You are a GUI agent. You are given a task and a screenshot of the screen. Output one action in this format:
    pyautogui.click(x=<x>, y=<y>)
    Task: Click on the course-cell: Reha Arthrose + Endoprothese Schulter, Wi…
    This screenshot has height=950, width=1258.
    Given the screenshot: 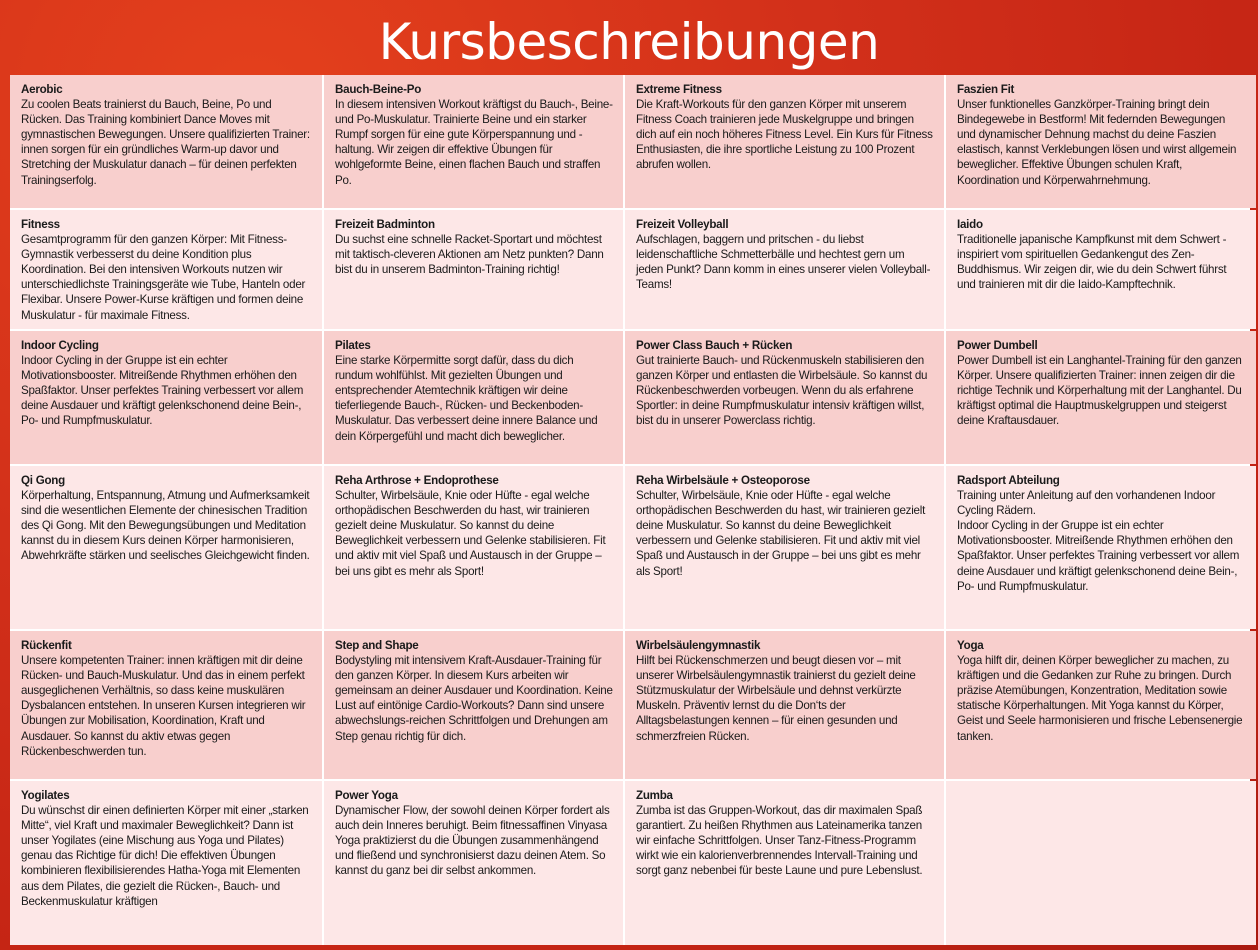 What is the action you would take?
    pyautogui.click(x=473, y=547)
    